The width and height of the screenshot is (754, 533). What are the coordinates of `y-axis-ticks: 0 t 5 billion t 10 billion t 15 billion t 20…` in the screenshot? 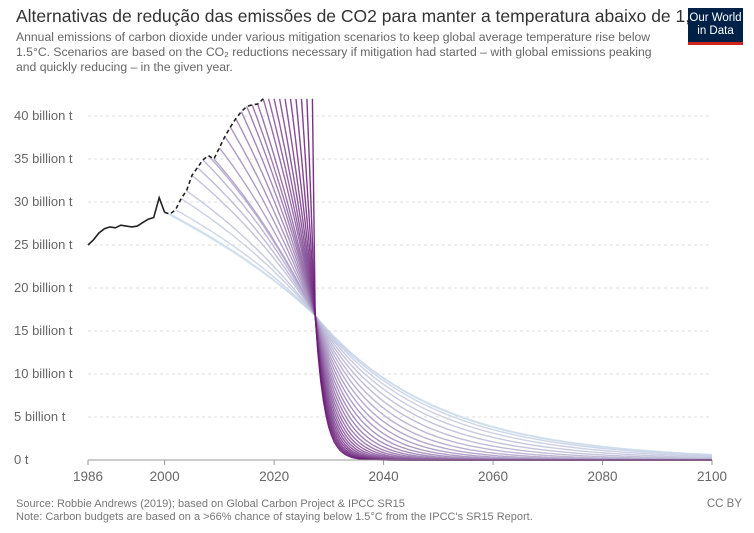 It's located at (43, 287).